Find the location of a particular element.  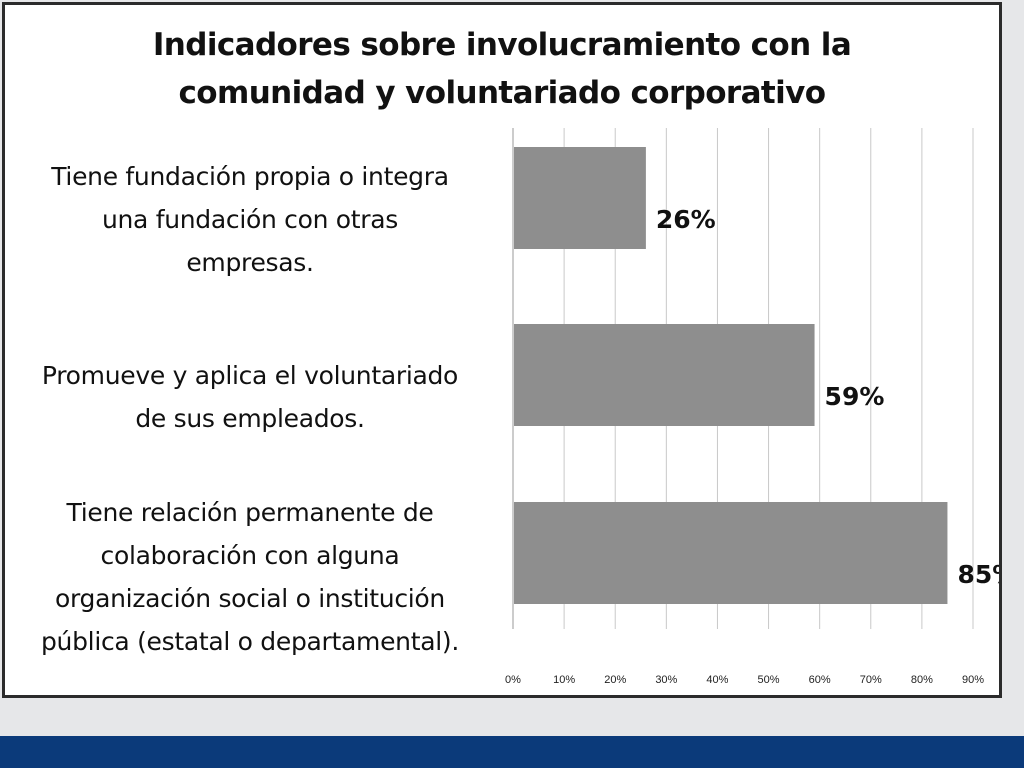

category-label-3-line-2: colaboración con alguna is located at coordinates (250, 555).